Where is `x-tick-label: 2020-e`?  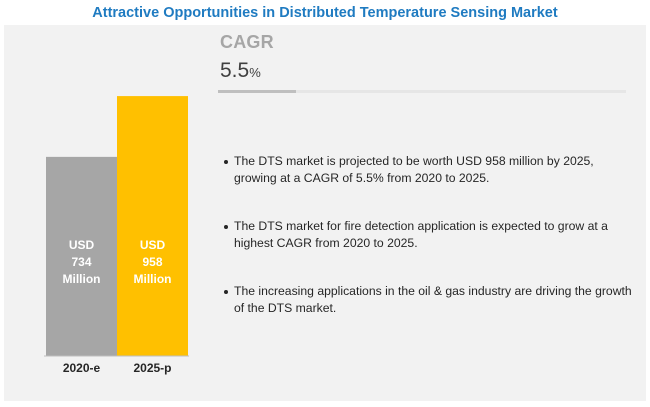 x-tick-label: 2020-e is located at coordinates (82, 368).